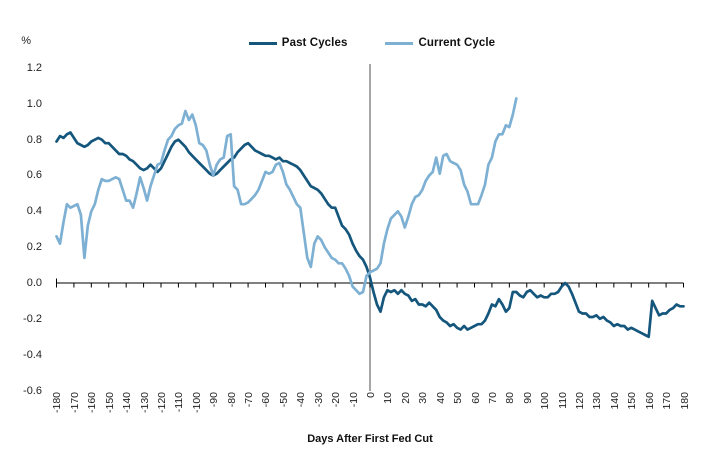 The width and height of the screenshot is (712, 465). Describe the element at coordinates (74, 403) in the screenshot. I see `x-tick-label: -170` at that location.